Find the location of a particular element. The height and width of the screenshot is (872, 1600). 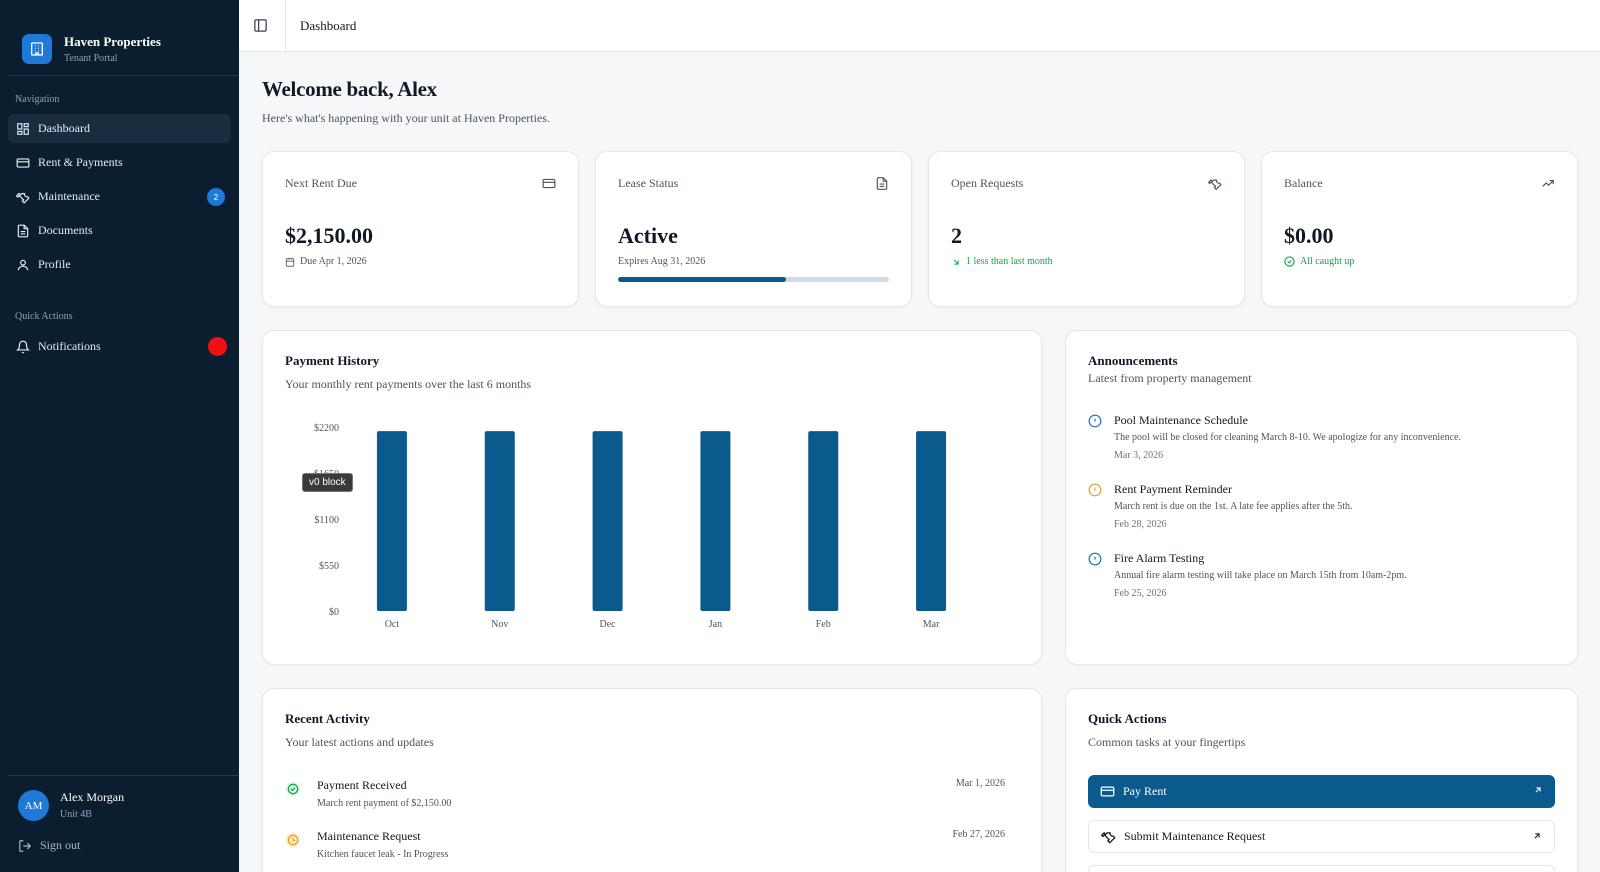

sidebar-item-dashboard: Dashboard is located at coordinates (119, 128).